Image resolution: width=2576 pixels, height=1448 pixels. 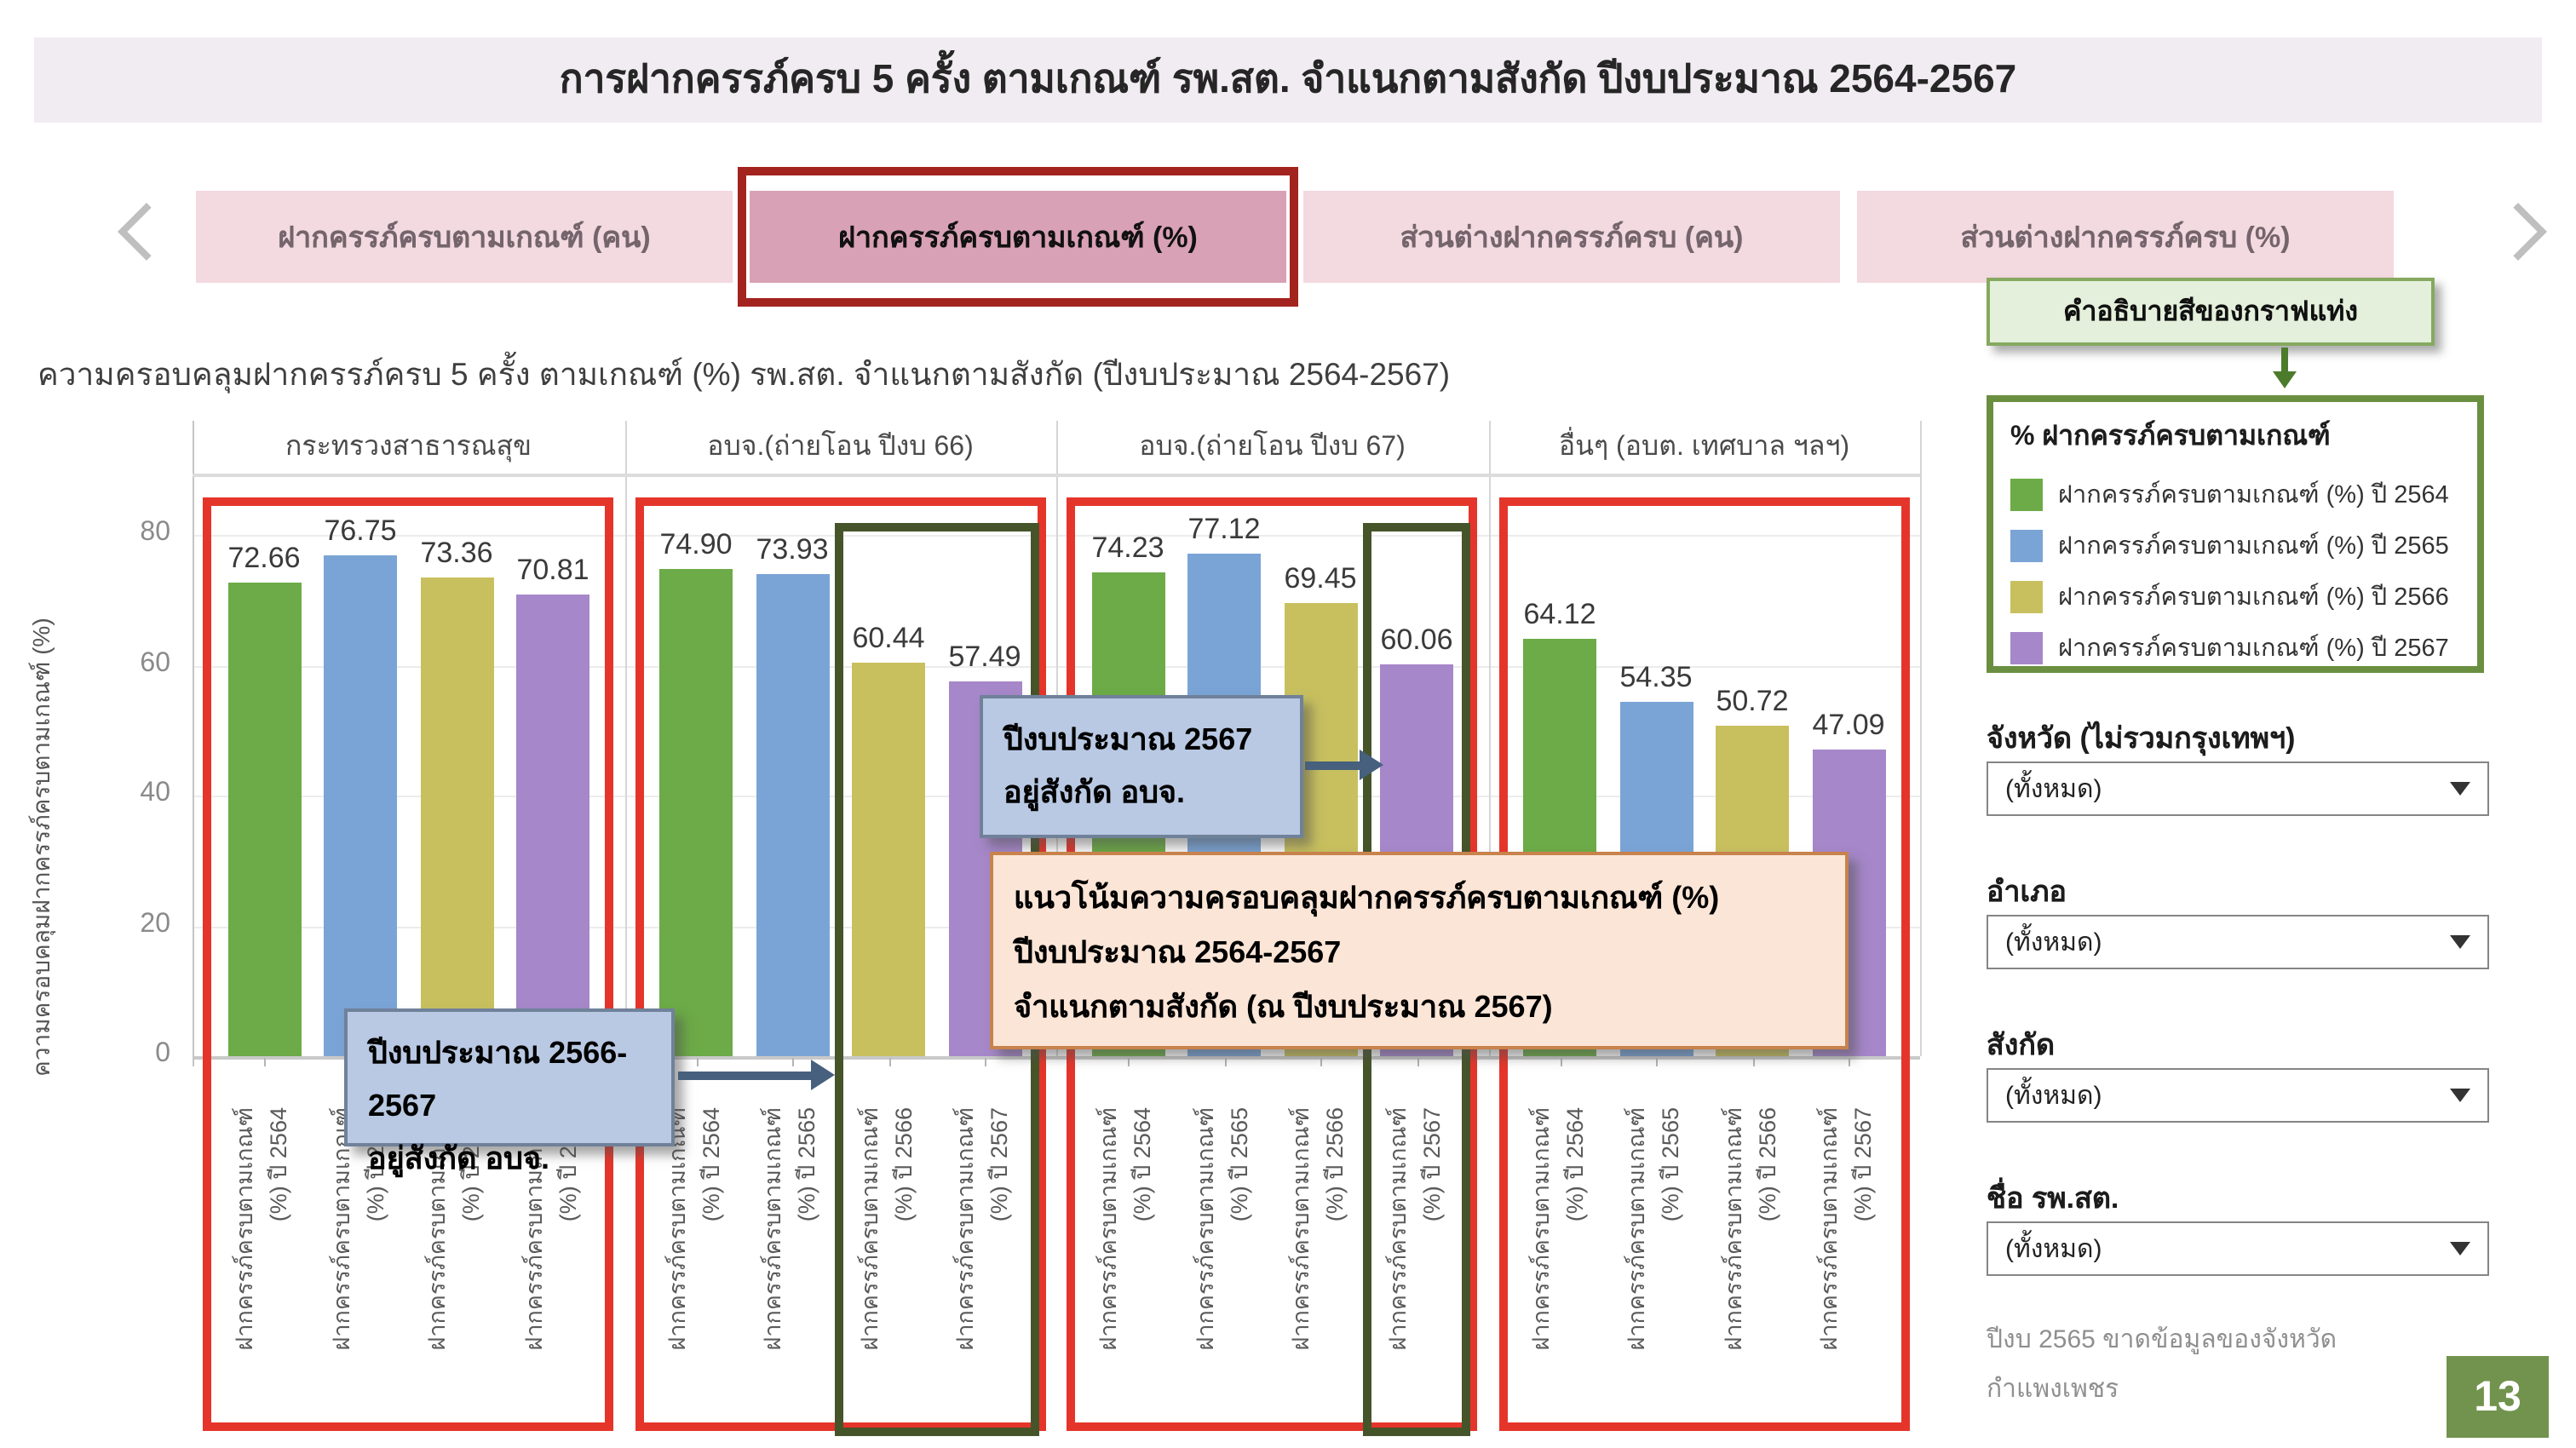 What do you see at coordinates (793, 549) in the screenshot?
I see `bar-value-label: 73.93` at bounding box center [793, 549].